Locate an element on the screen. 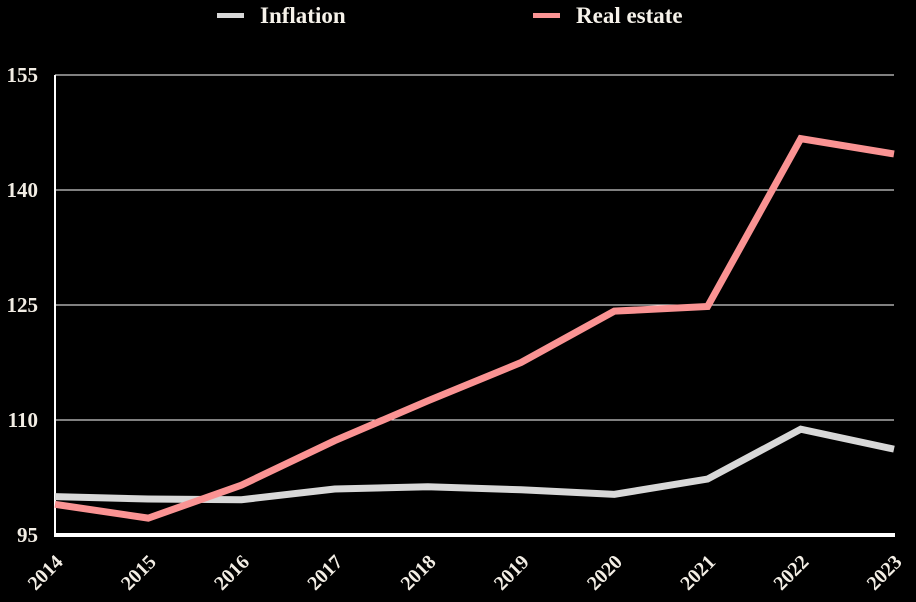  legend-item-real-estate: Real estate is located at coordinates (608, 15).